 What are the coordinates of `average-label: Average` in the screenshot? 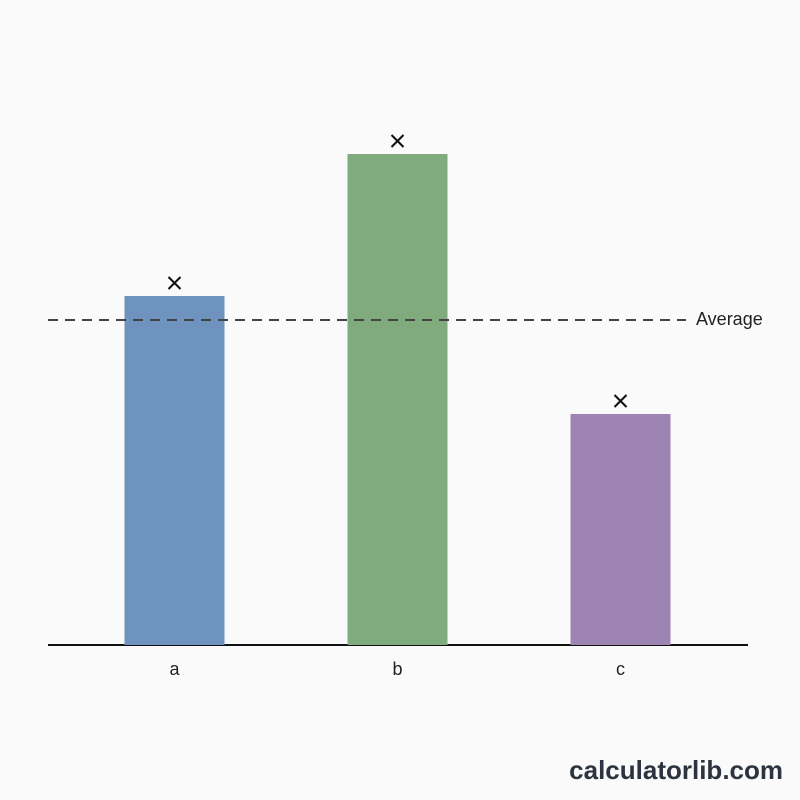 It's located at (729, 319).